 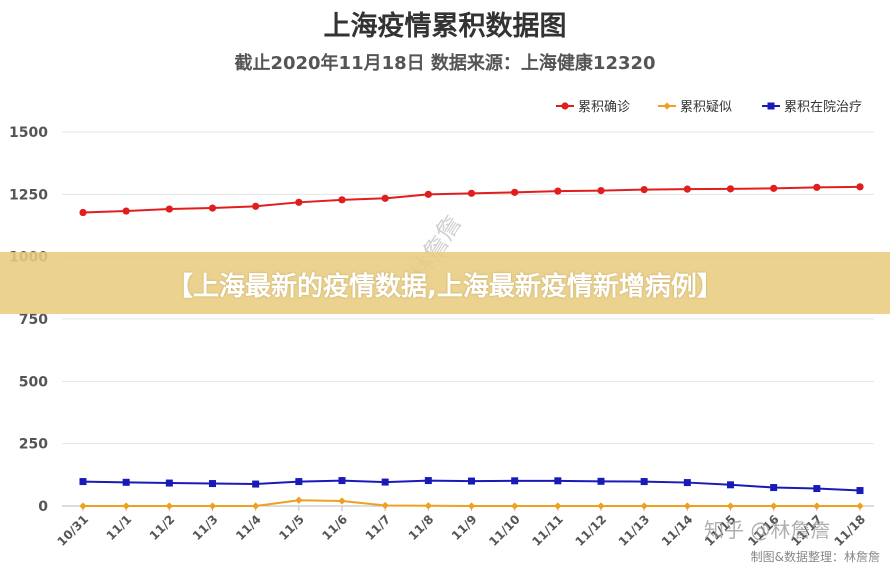 I want to click on legend-label: 累积确诊, so click(x=604, y=107).